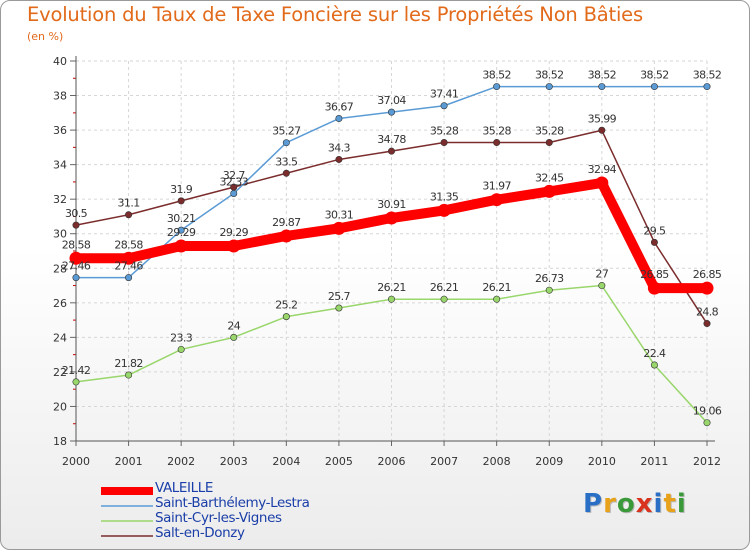 This screenshot has width=750, height=550. What do you see at coordinates (127, 491) in the screenshot?
I see `legend-swatch-valeille` at bounding box center [127, 491].